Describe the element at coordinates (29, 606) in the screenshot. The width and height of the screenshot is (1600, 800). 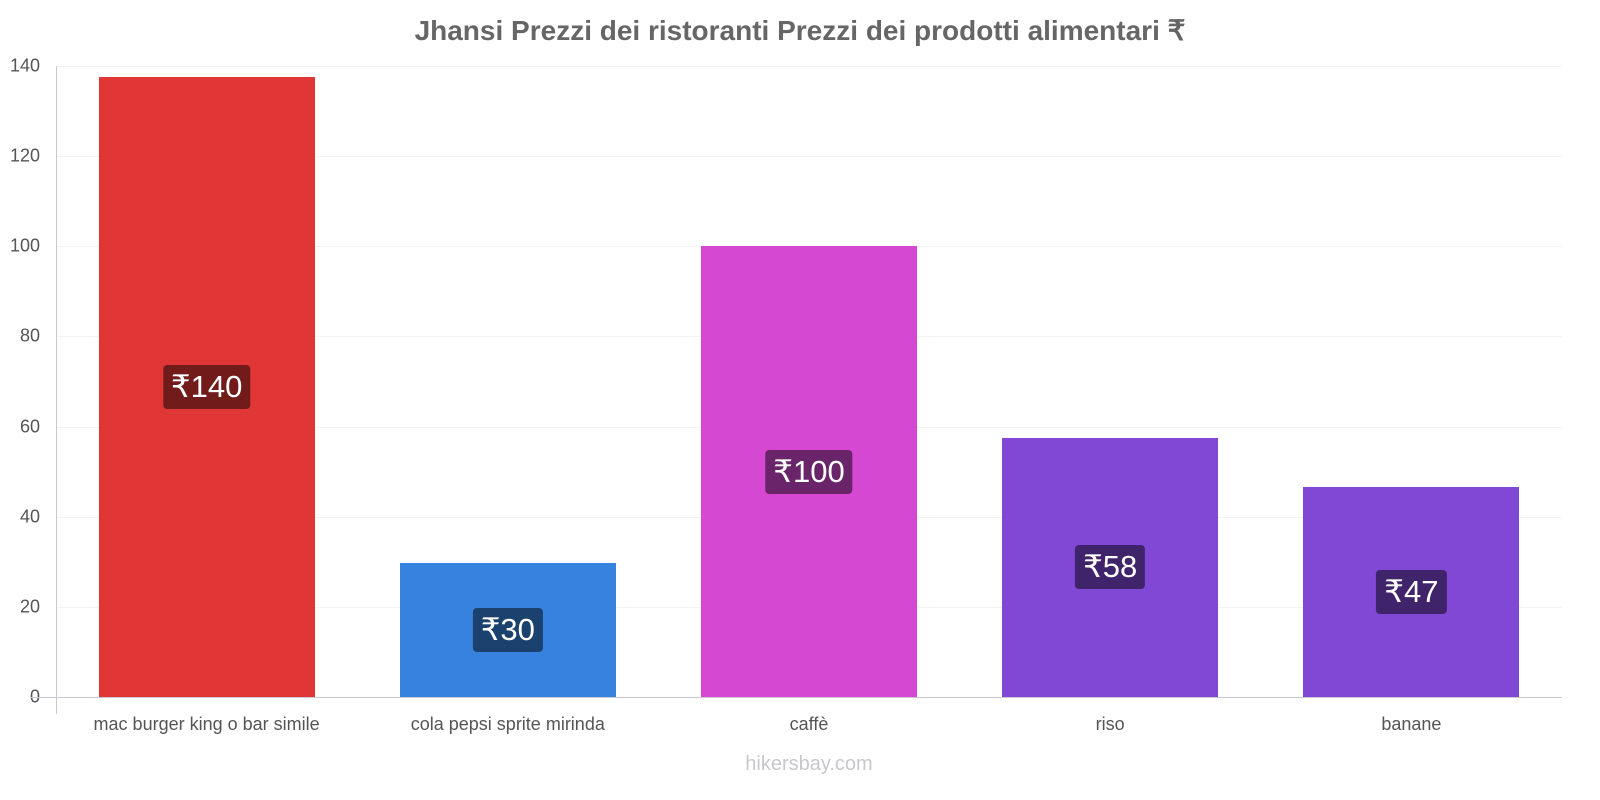
I see `y-tick-label: 20` at that location.